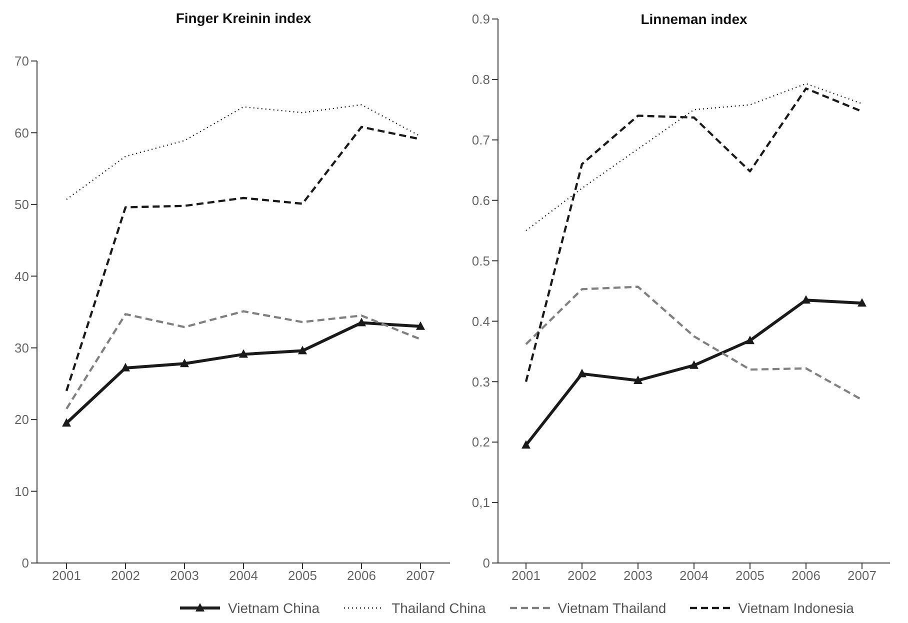  What do you see at coordinates (612, 608) in the screenshot?
I see `legend-label: Vietnam Thailand` at bounding box center [612, 608].